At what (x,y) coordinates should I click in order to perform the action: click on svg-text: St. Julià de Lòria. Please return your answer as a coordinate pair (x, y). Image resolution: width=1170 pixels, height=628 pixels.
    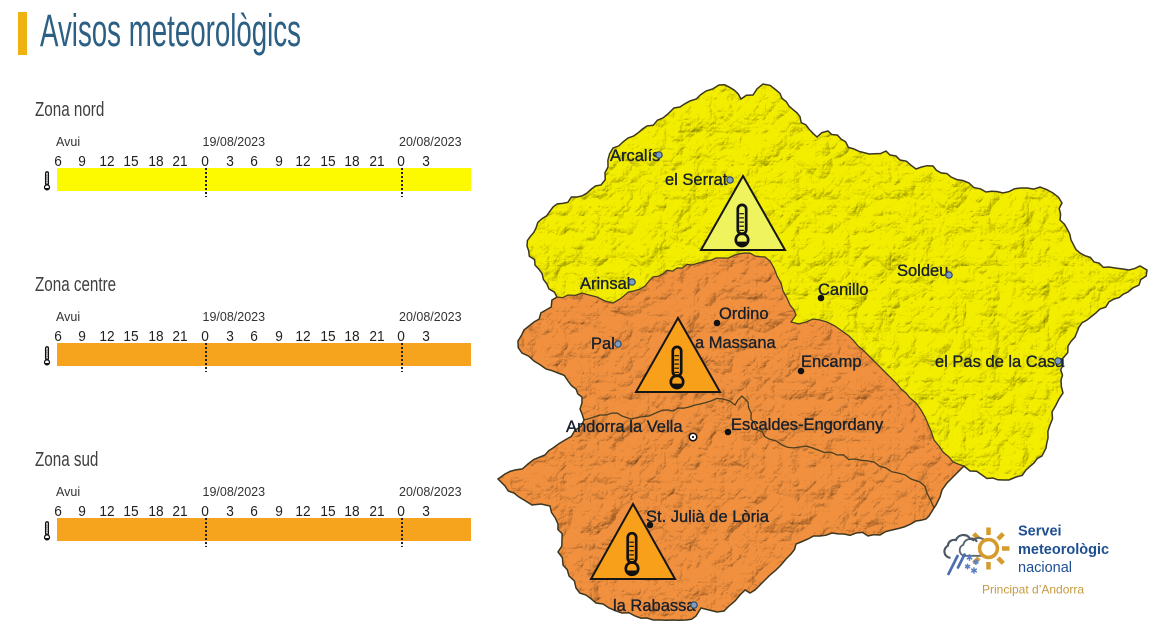
    Looking at the image, I should click on (708, 517).